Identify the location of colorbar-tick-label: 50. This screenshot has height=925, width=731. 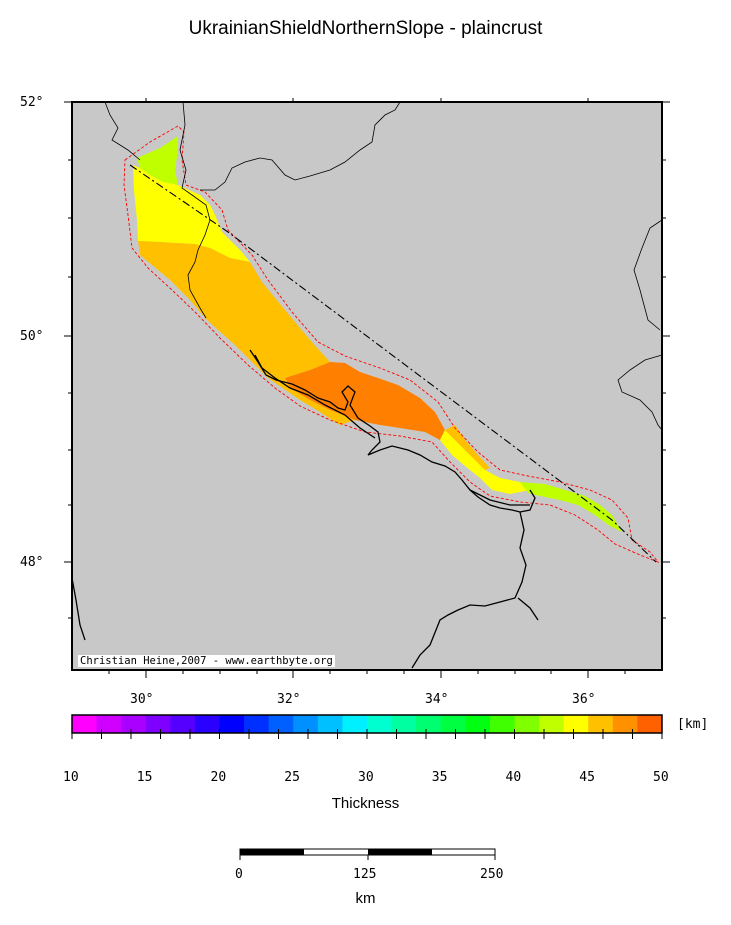
(661, 777).